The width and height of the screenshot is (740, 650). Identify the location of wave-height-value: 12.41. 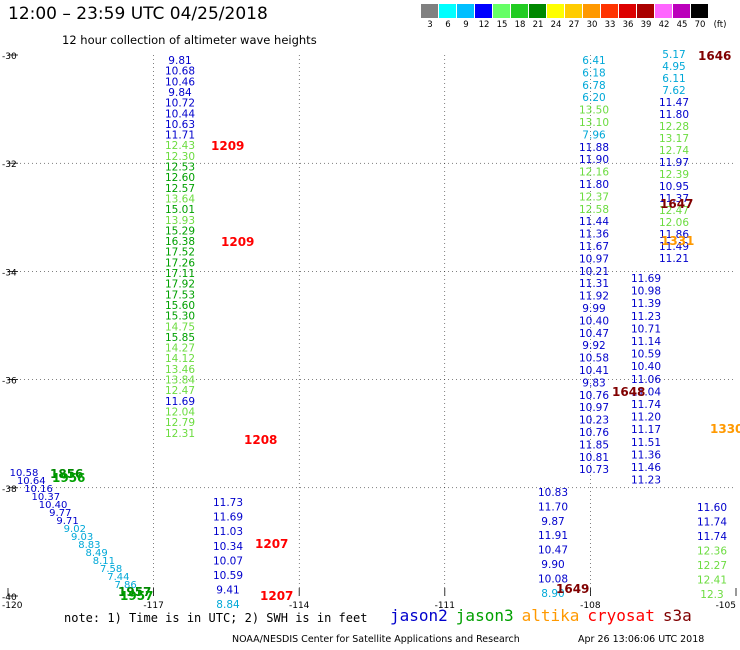
(712, 581).